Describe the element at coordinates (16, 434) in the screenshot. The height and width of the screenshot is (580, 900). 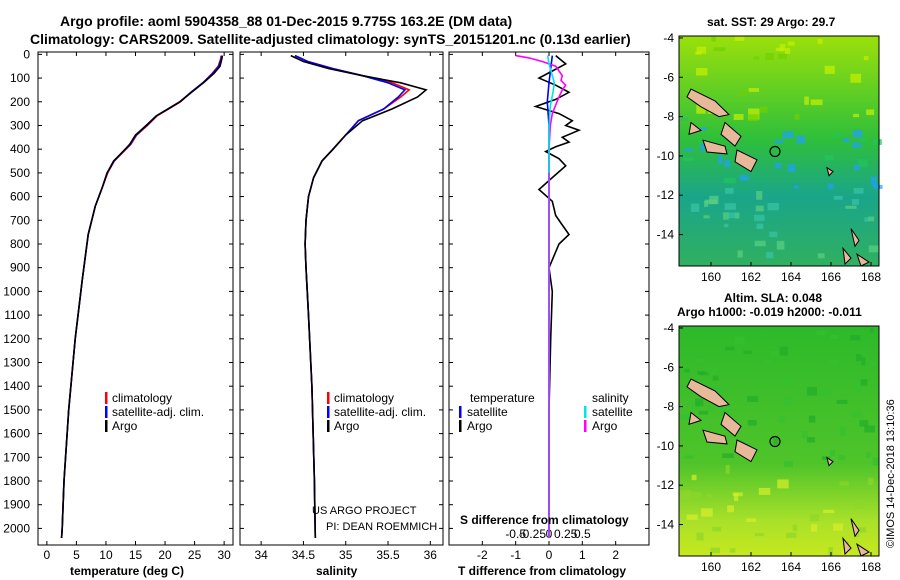
I see `depth-tick-label: 1600` at that location.